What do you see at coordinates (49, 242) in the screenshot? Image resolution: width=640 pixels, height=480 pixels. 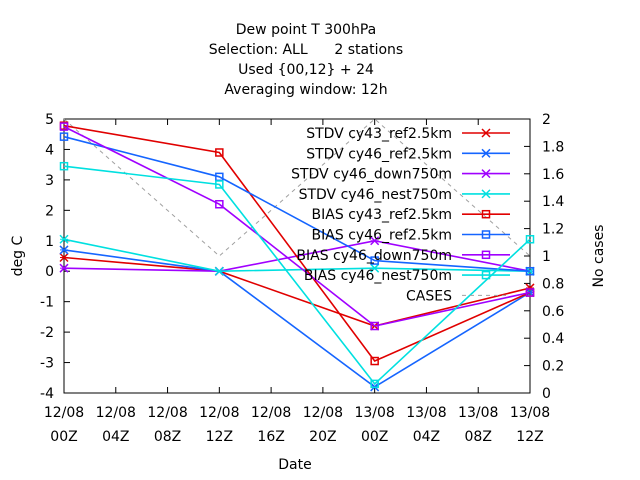 I see `y-tick-label: 1` at bounding box center [49, 242].